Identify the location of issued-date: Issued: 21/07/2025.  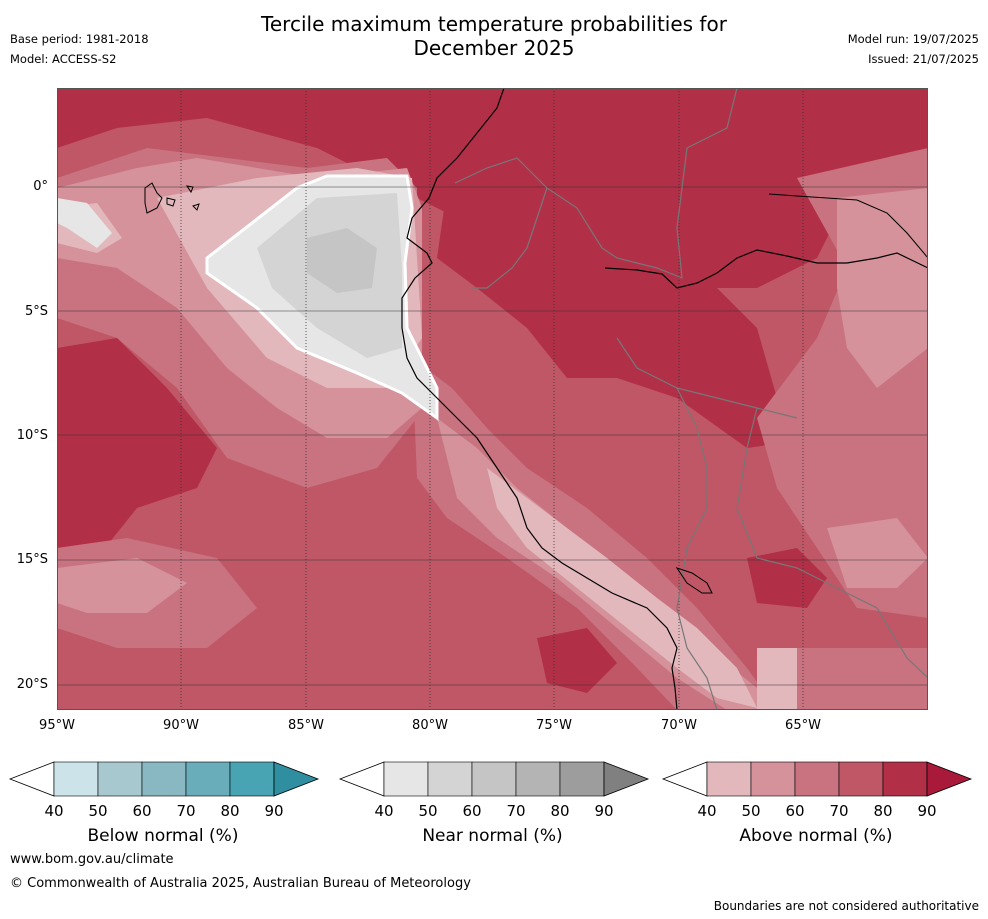
(923, 59).